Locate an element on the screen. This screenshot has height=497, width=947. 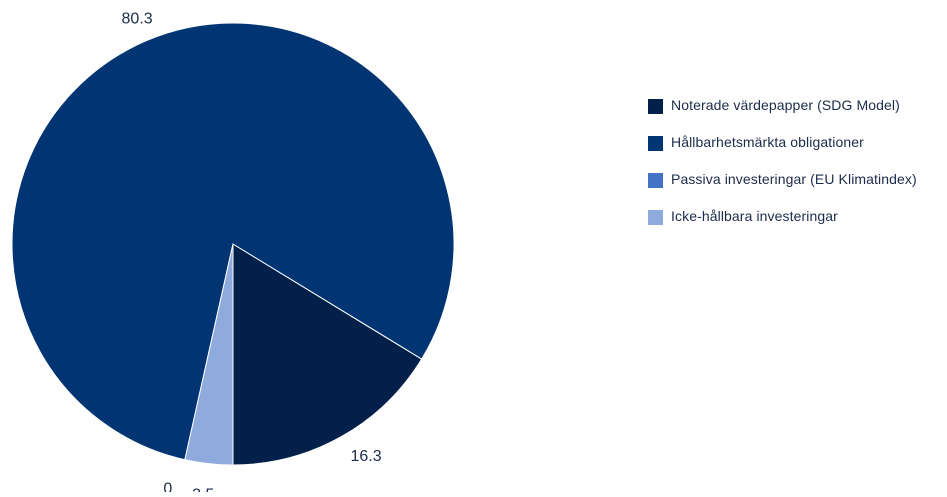
legend-label-noterade-vardepapper: Noterade värdepapper (SDG Model) is located at coordinates (785, 104).